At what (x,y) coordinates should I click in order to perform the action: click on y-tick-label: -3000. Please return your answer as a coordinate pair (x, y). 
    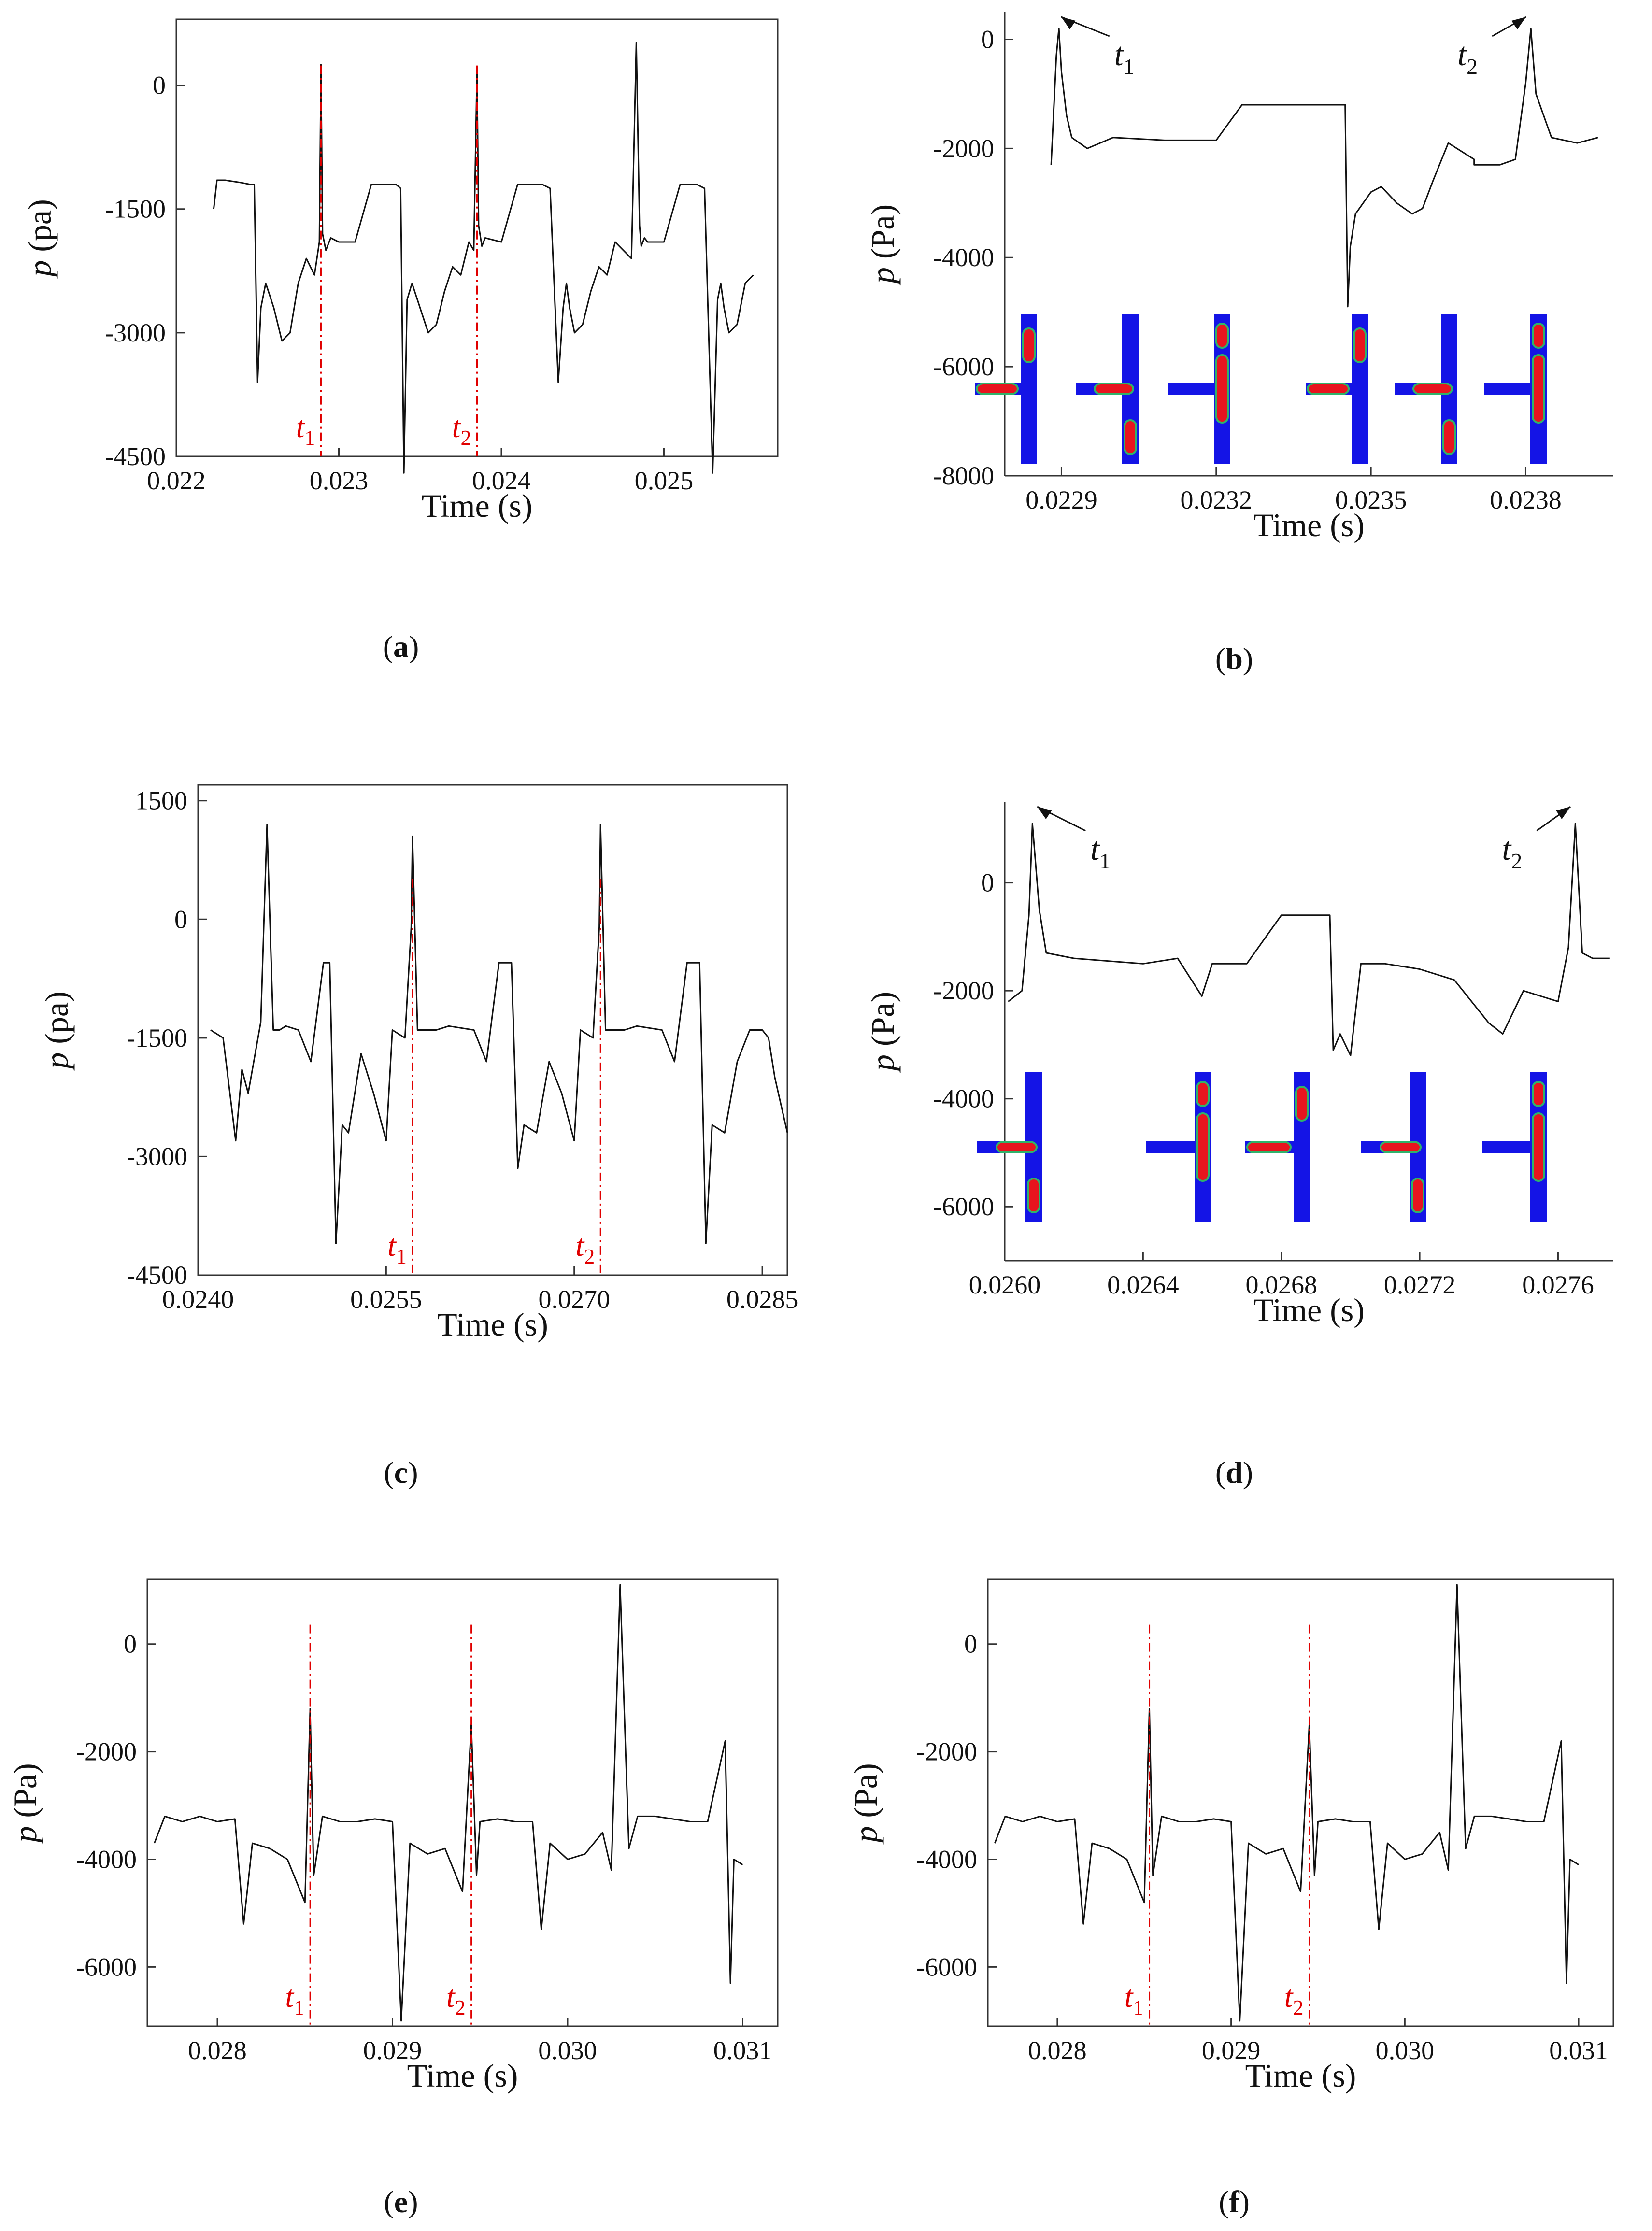
    Looking at the image, I should click on (135, 332).